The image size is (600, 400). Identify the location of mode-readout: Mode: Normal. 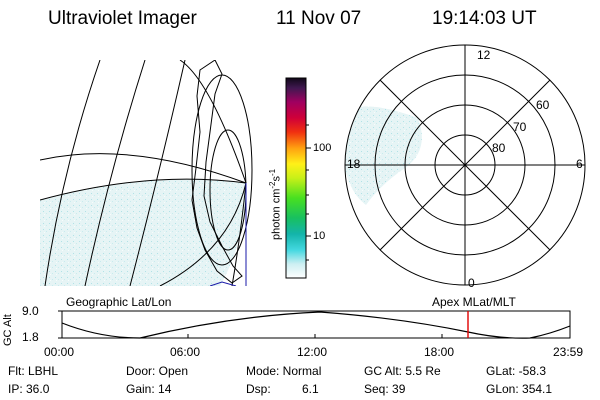
(284, 371).